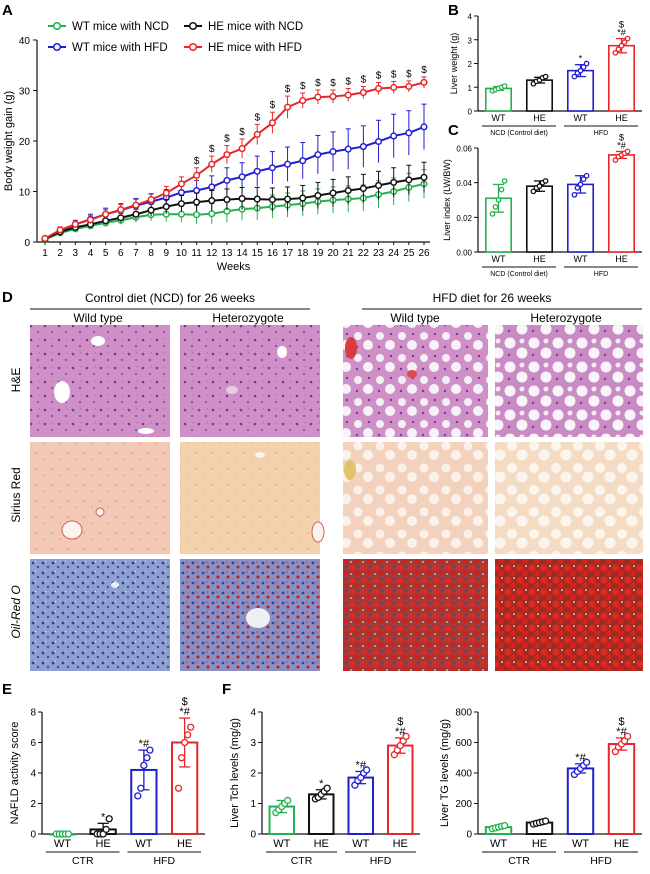 The width and height of the screenshot is (650, 874). What do you see at coordinates (120, 48) in the screenshot?
I see `legend-label: WT mice with HFD` at bounding box center [120, 48].